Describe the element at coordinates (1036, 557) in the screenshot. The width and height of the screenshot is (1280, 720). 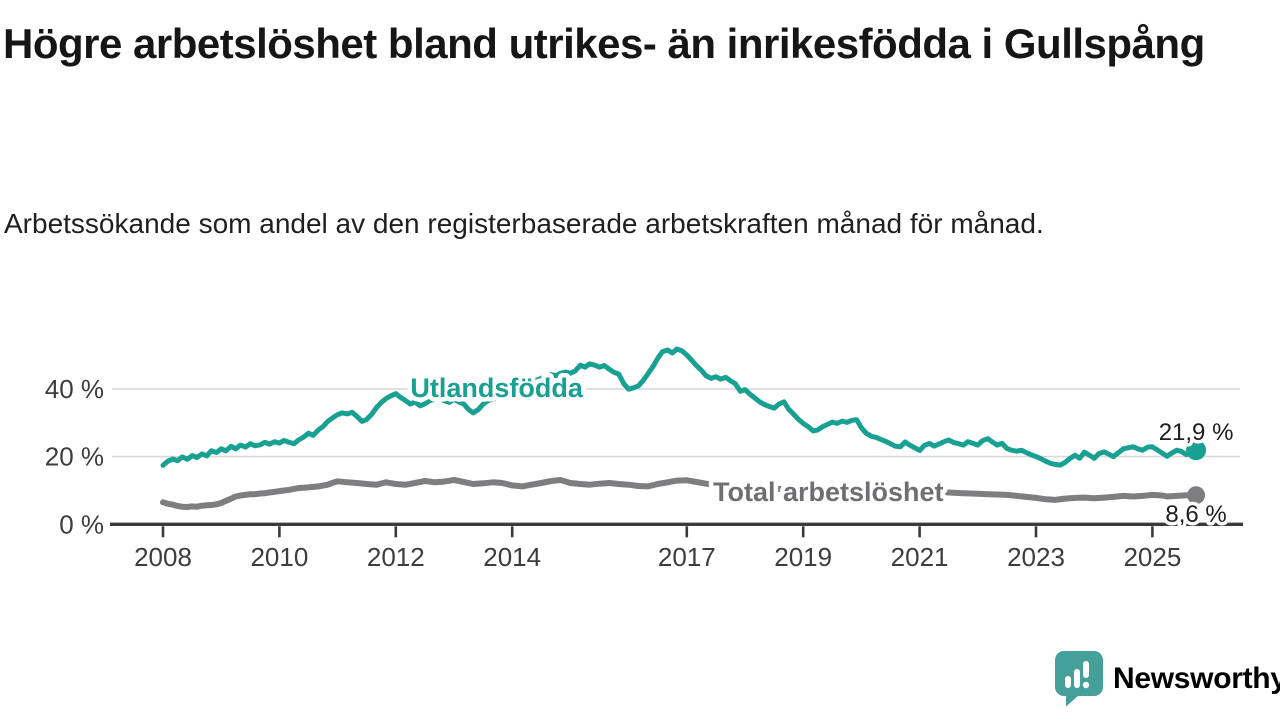
I see `x-tick-label: 2023` at that location.